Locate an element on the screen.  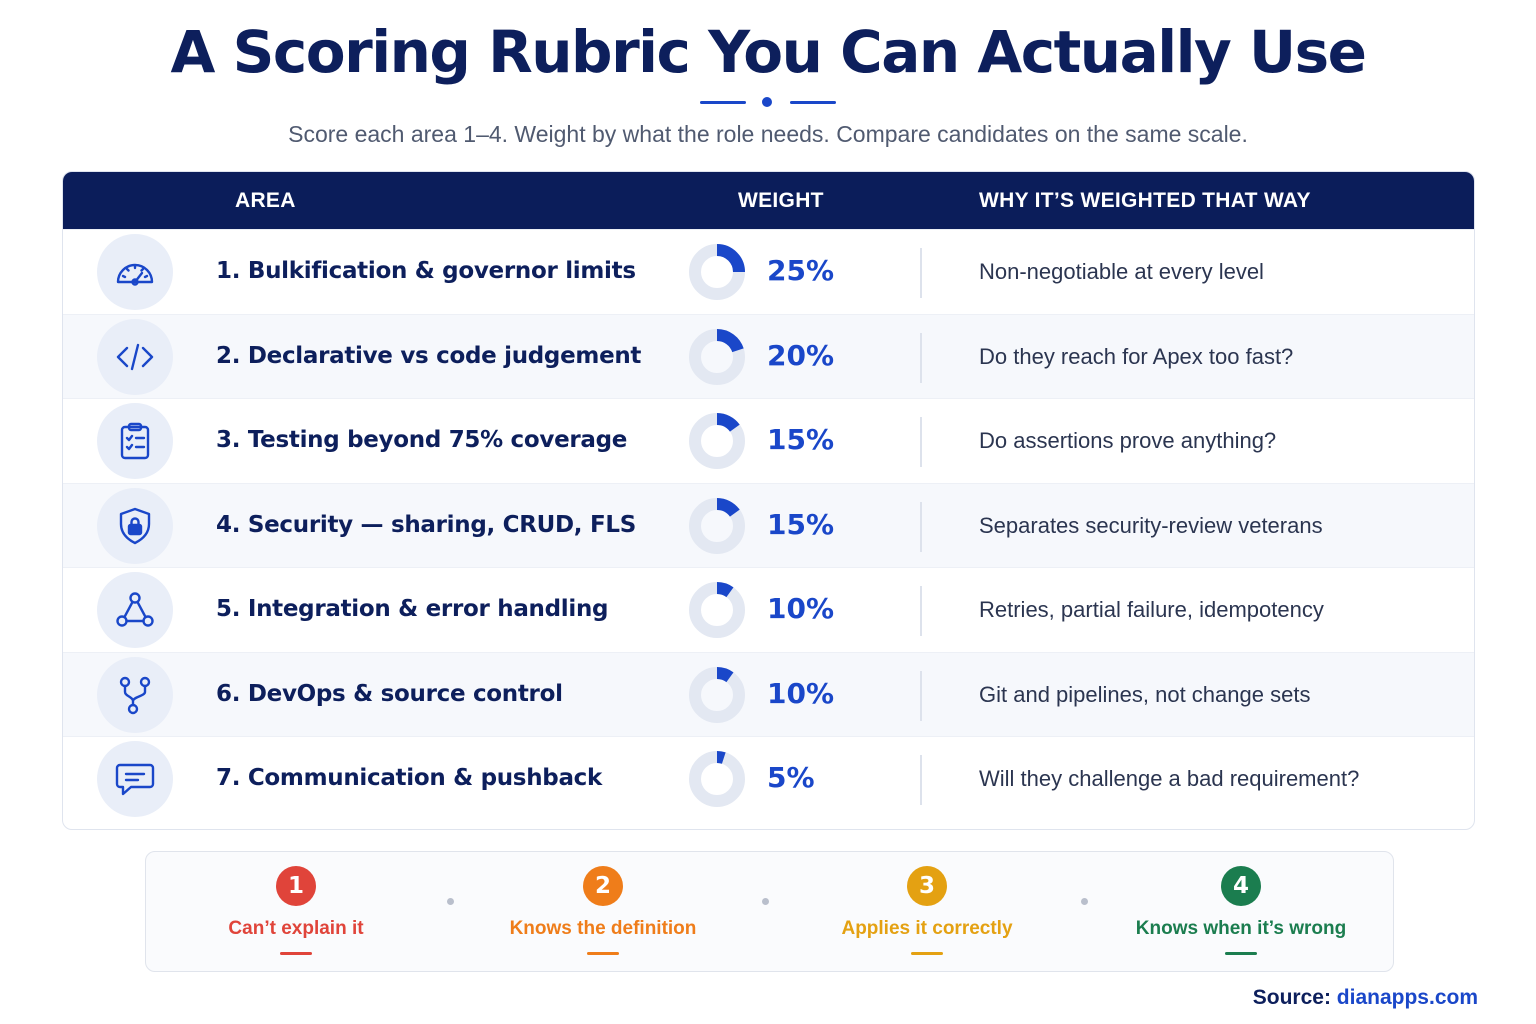
network-icon is located at coordinates (135, 610).